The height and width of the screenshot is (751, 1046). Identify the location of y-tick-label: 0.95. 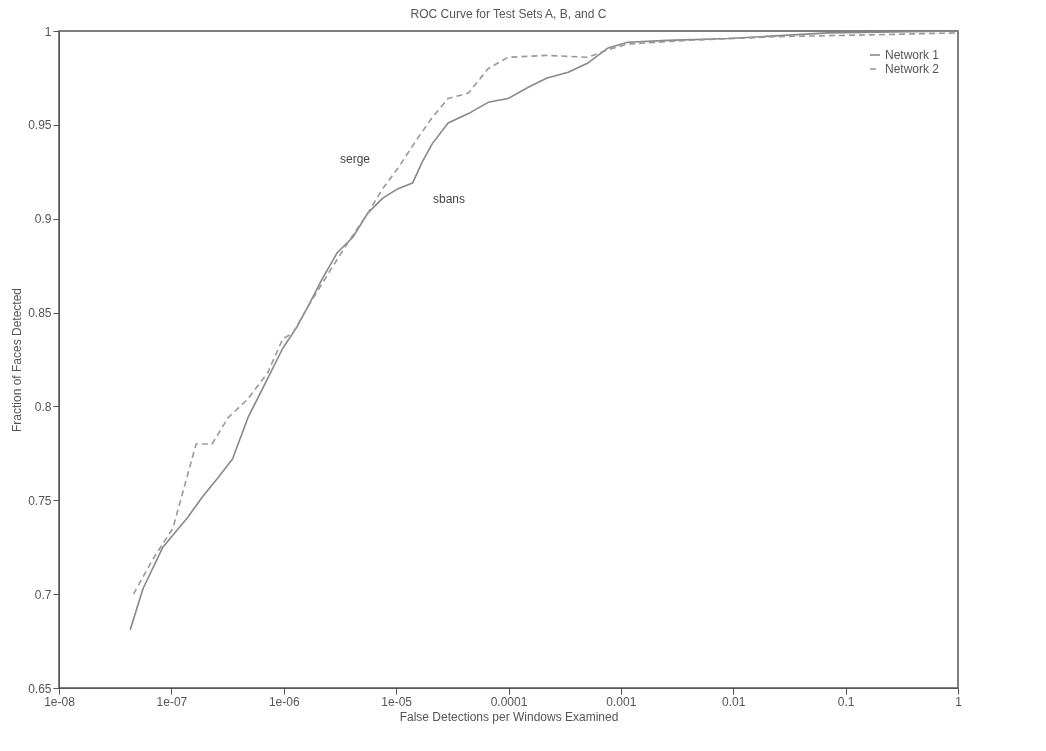
(40, 125).